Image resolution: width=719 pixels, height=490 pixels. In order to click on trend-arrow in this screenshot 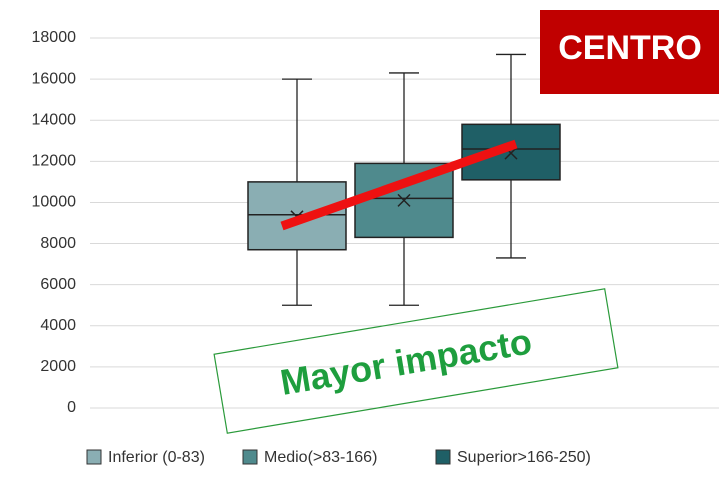, I will do `click(399, 185)`.